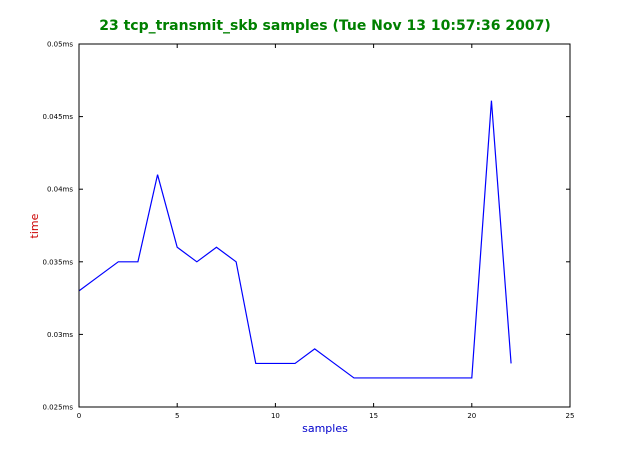 The image size is (633, 453). What do you see at coordinates (570, 416) in the screenshot?
I see `x-tick-label: 25` at bounding box center [570, 416].